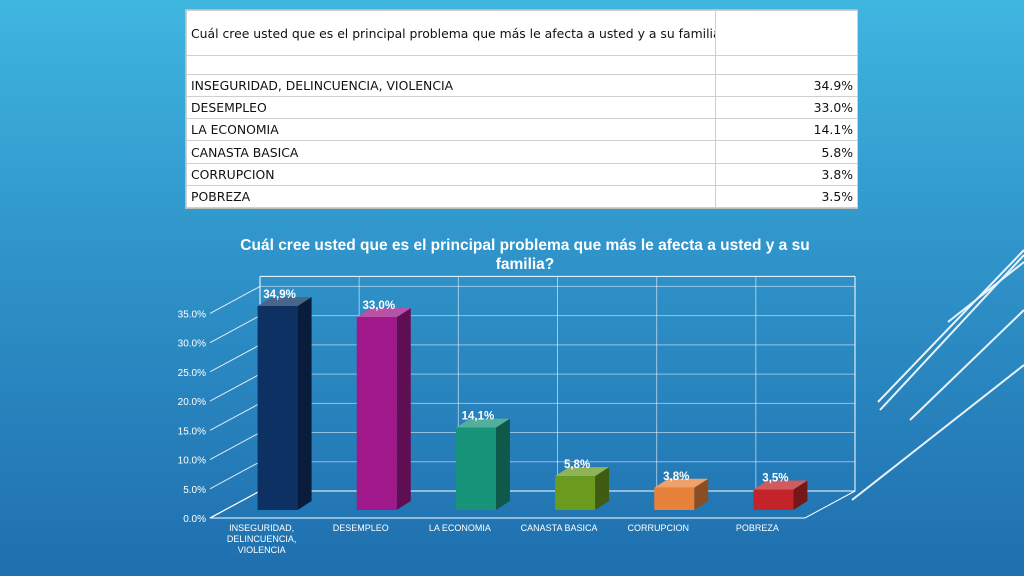 Image resolution: width=1024 pixels, height=576 pixels. I want to click on data-label: 5,8%, so click(577, 465).